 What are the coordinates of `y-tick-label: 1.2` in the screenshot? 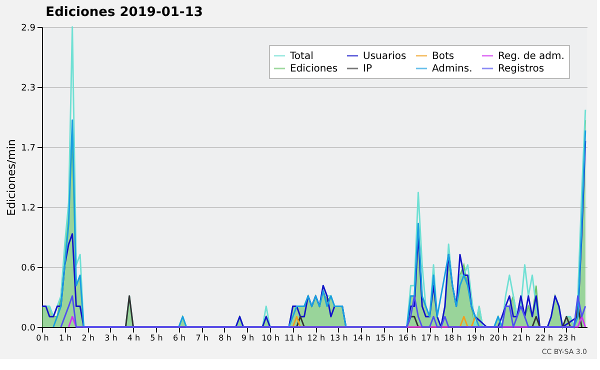 It's located at (28, 209).